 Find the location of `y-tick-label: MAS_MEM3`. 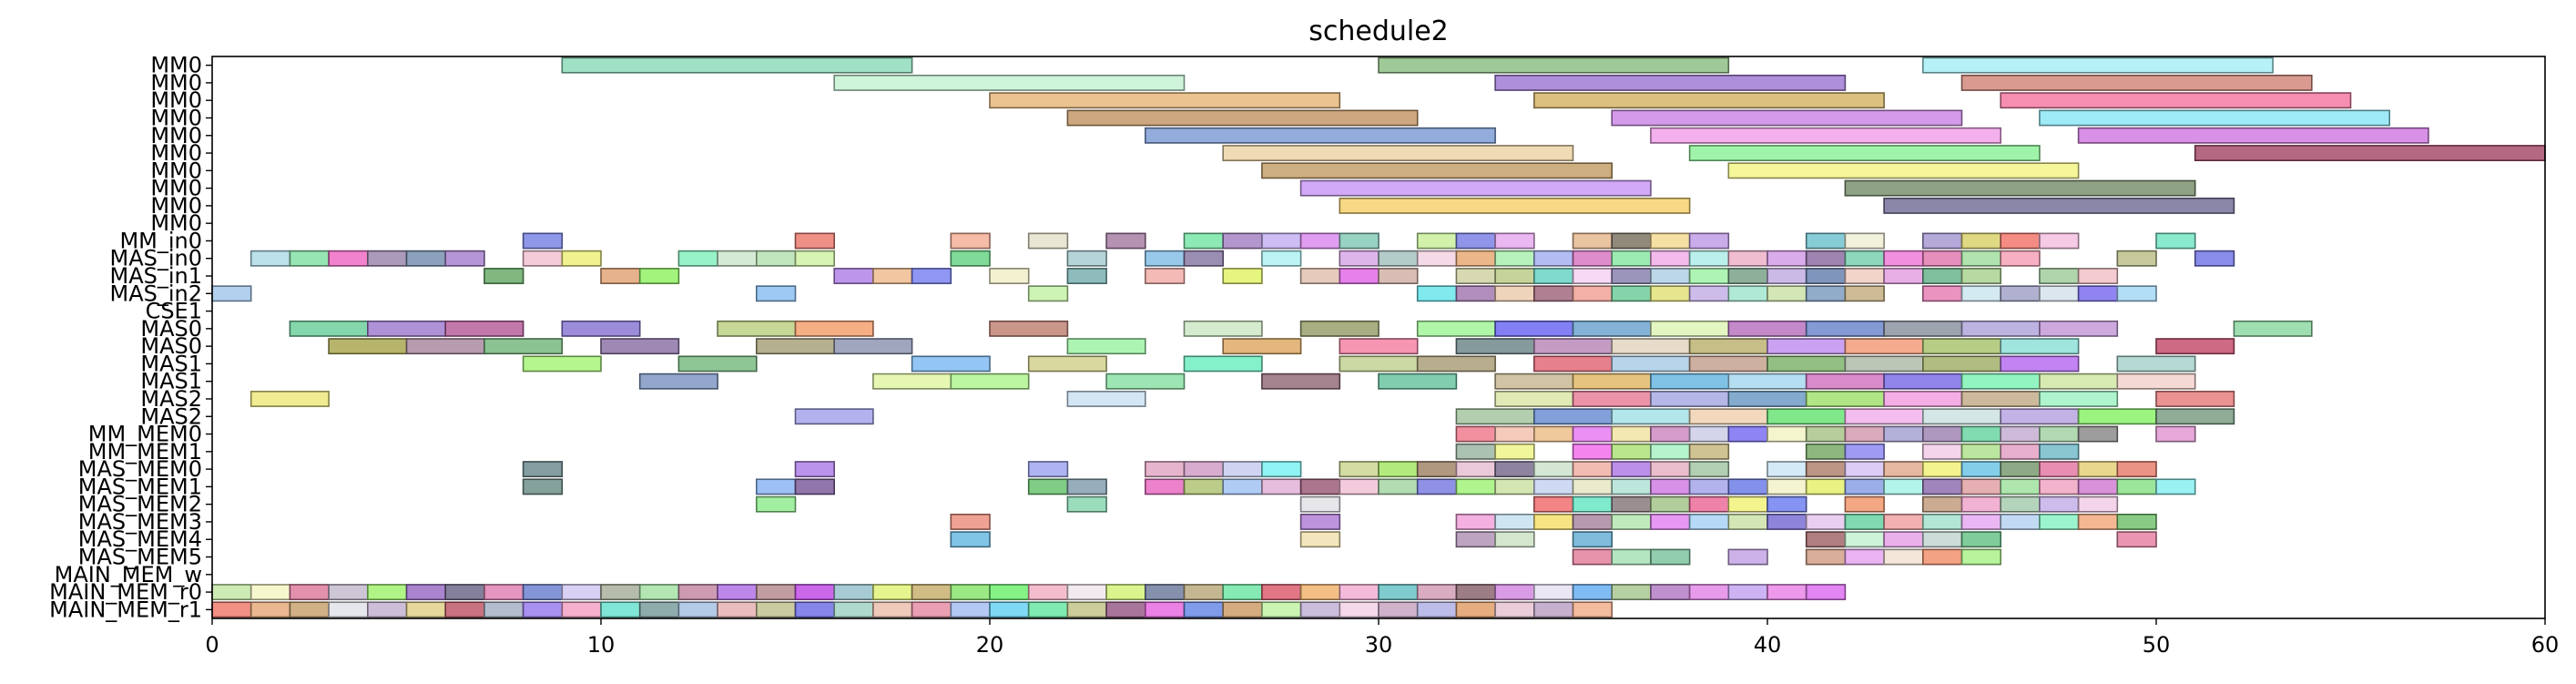

y-tick-label: MAS_MEM3 is located at coordinates (140, 522).